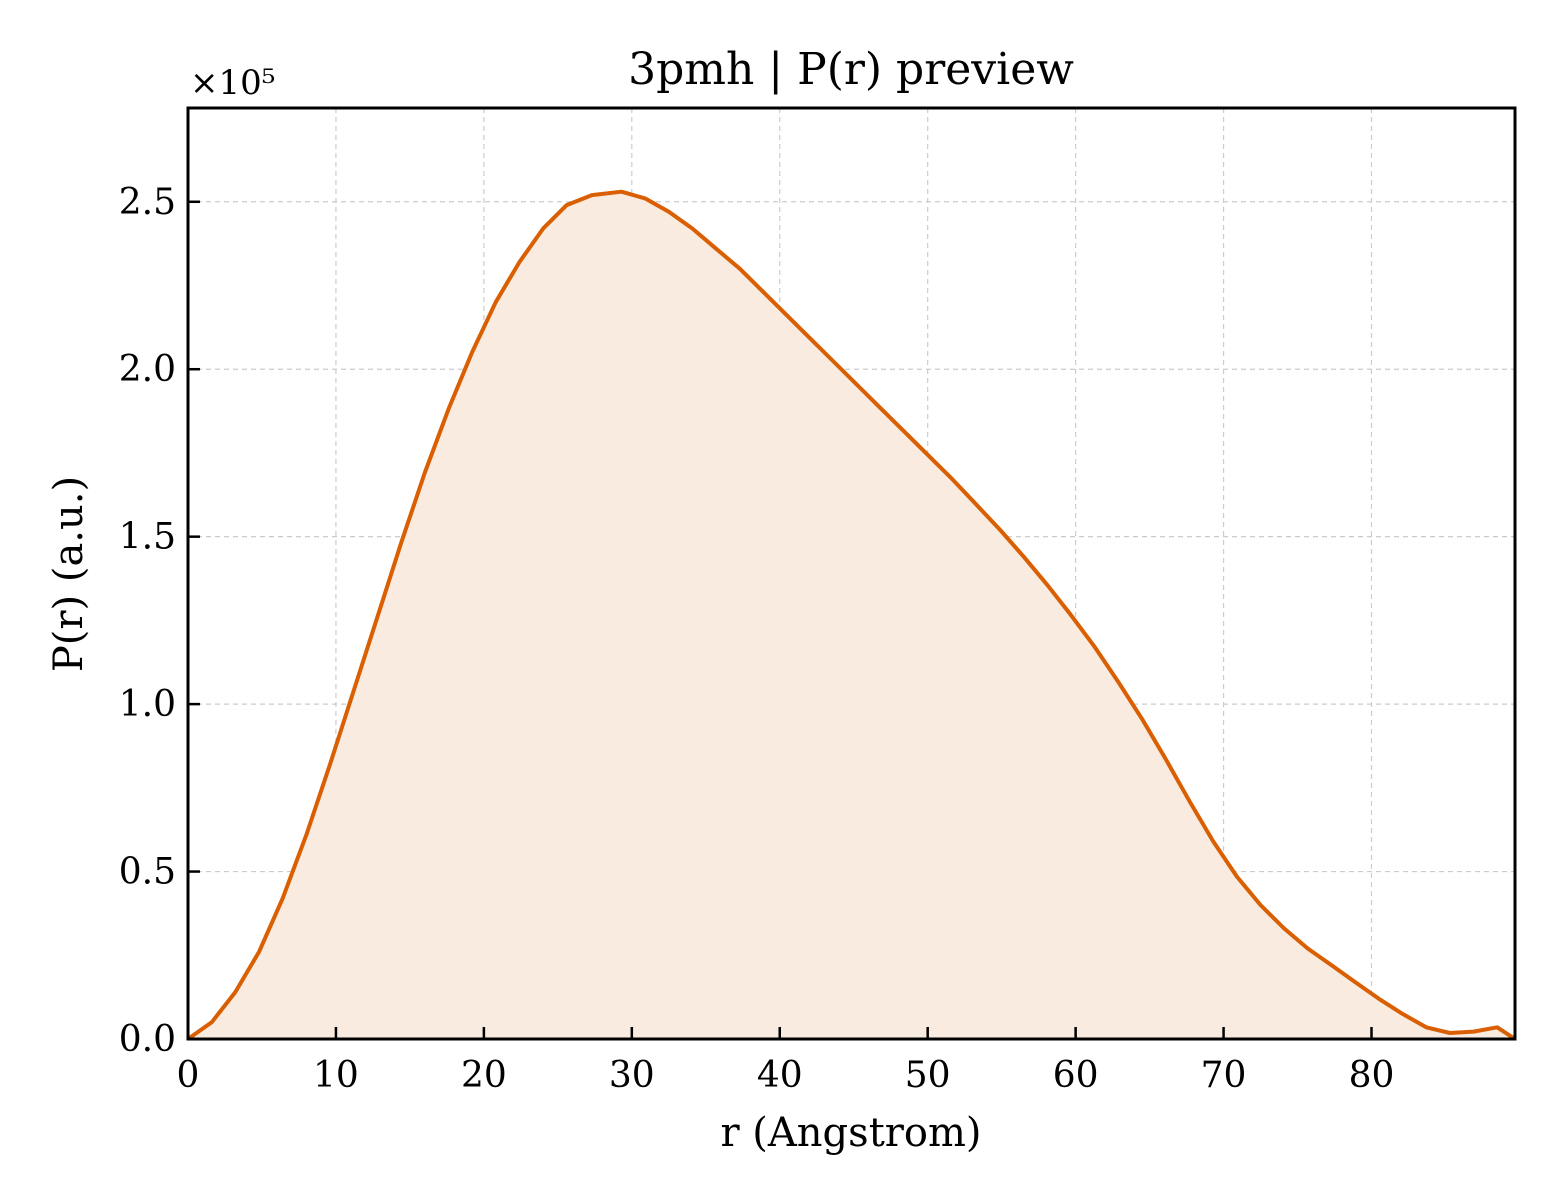 This screenshot has height=1200, width=1560. Describe the element at coordinates (147, 202) in the screenshot. I see `y-tick-label: 2.5` at that location.